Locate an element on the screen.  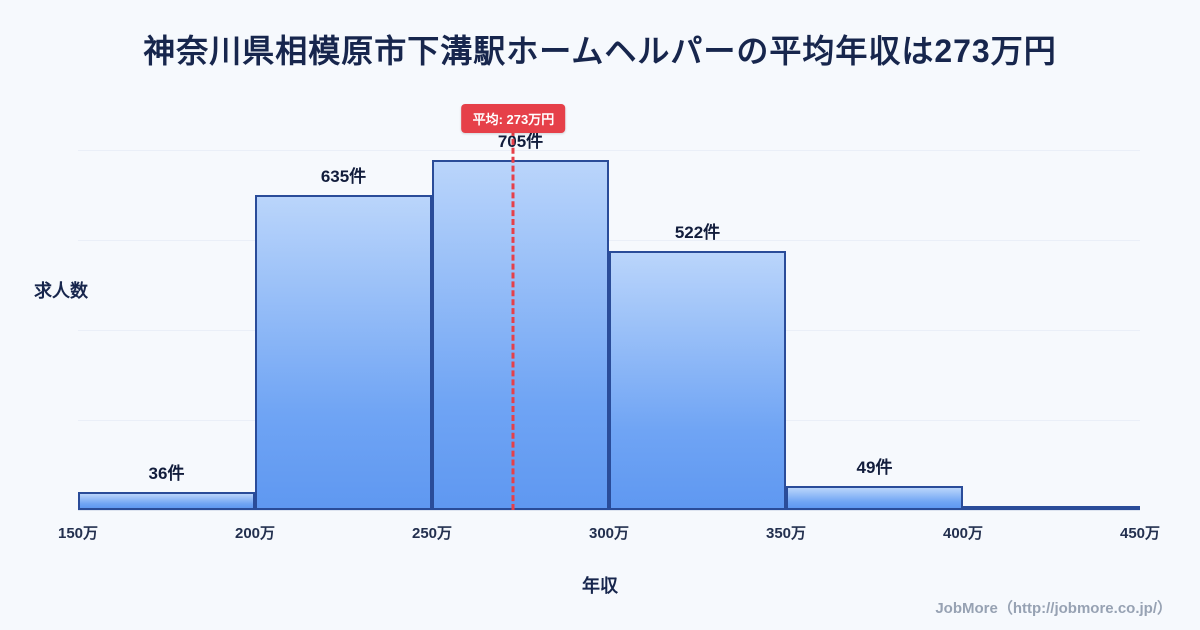
bar-value-label: 635件 is located at coordinates (343, 176).